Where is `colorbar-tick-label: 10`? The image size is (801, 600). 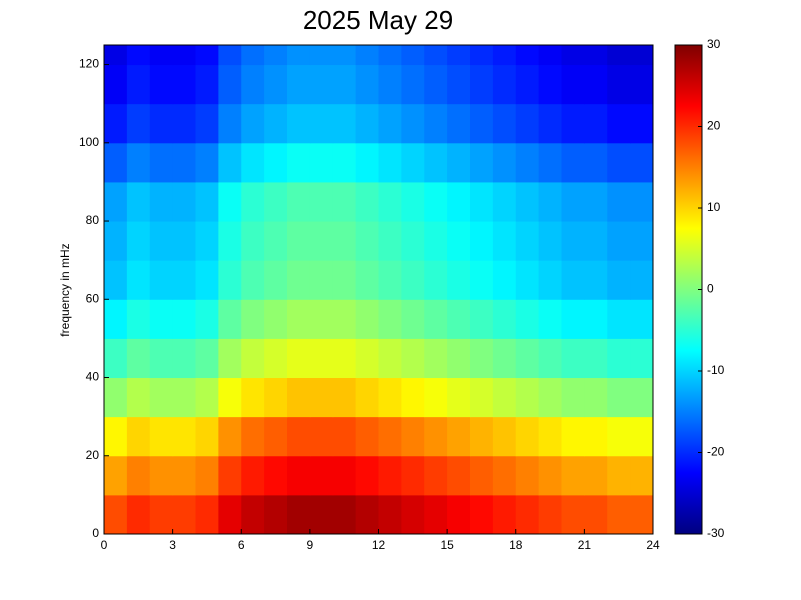 colorbar-tick-label: 10 is located at coordinates (714, 207).